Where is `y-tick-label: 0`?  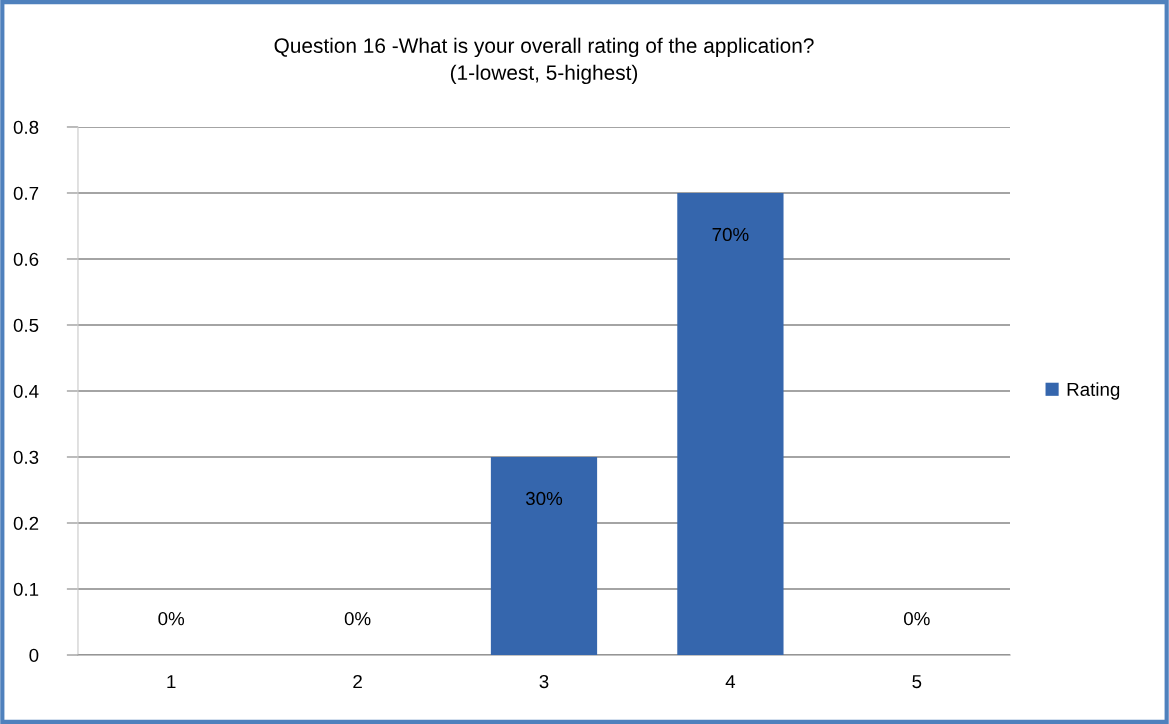
y-tick-label: 0 is located at coordinates (34, 655).